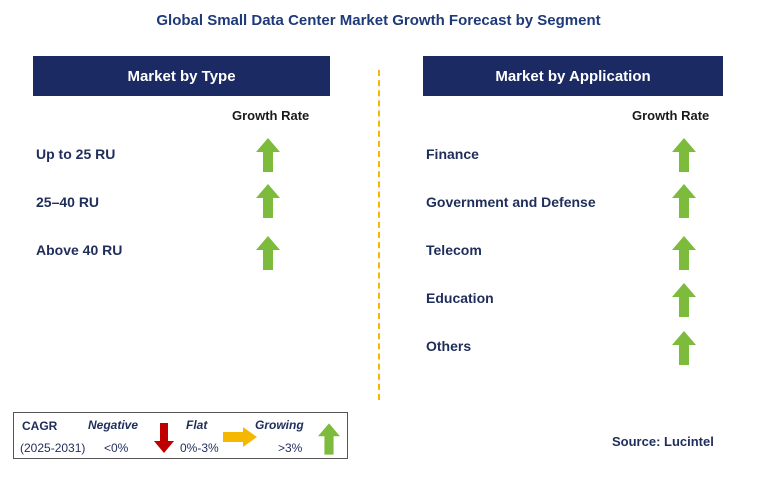  I want to click on left-growth-rate-label: Growth Rate, so click(271, 115).